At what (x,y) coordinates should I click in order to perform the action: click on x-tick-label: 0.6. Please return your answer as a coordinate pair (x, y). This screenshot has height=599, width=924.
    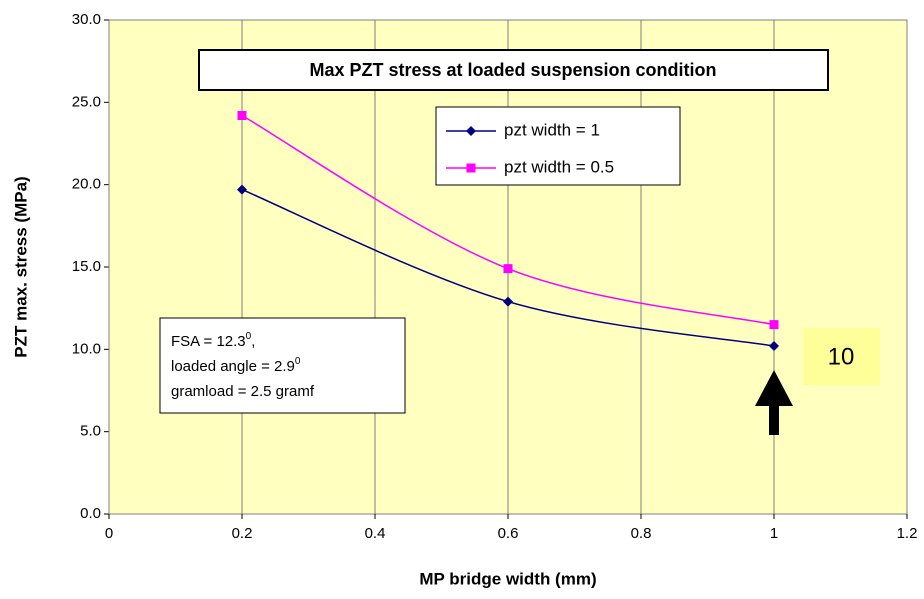
    Looking at the image, I should click on (508, 533).